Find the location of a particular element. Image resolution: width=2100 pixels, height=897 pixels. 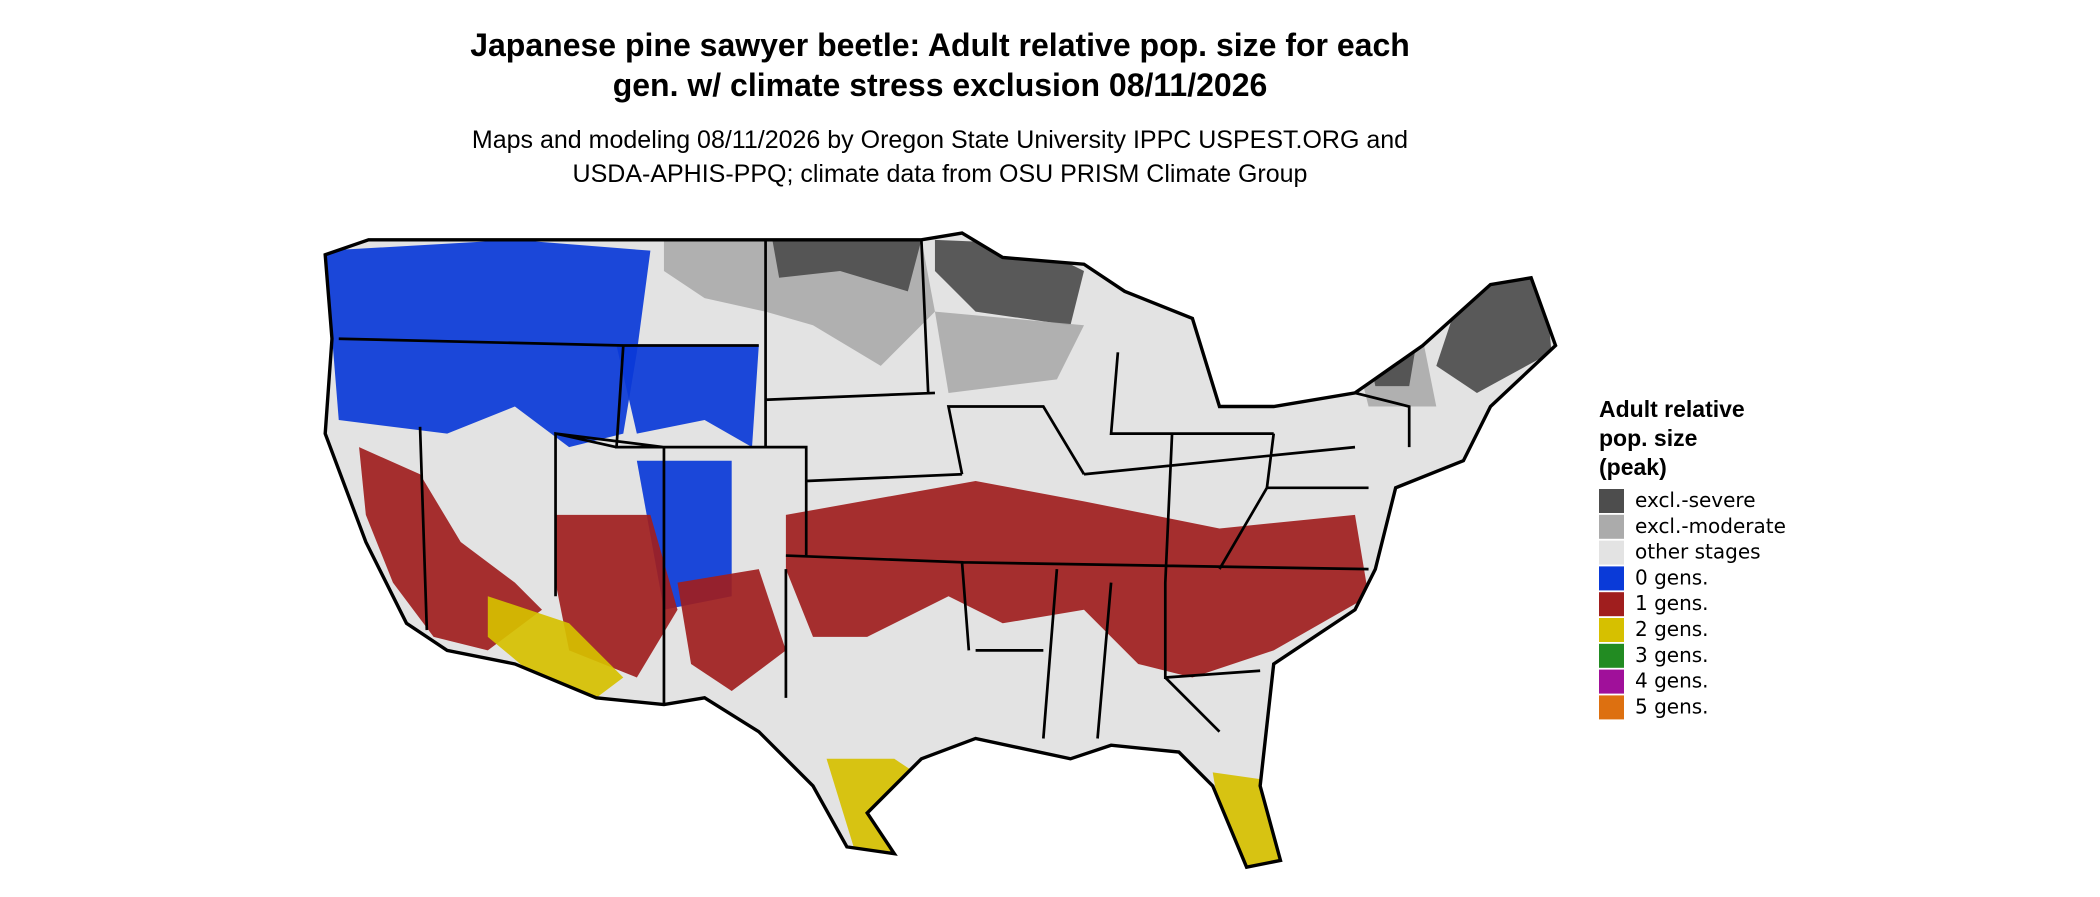

legend-title: Adult relative is located at coordinates (1672, 409).